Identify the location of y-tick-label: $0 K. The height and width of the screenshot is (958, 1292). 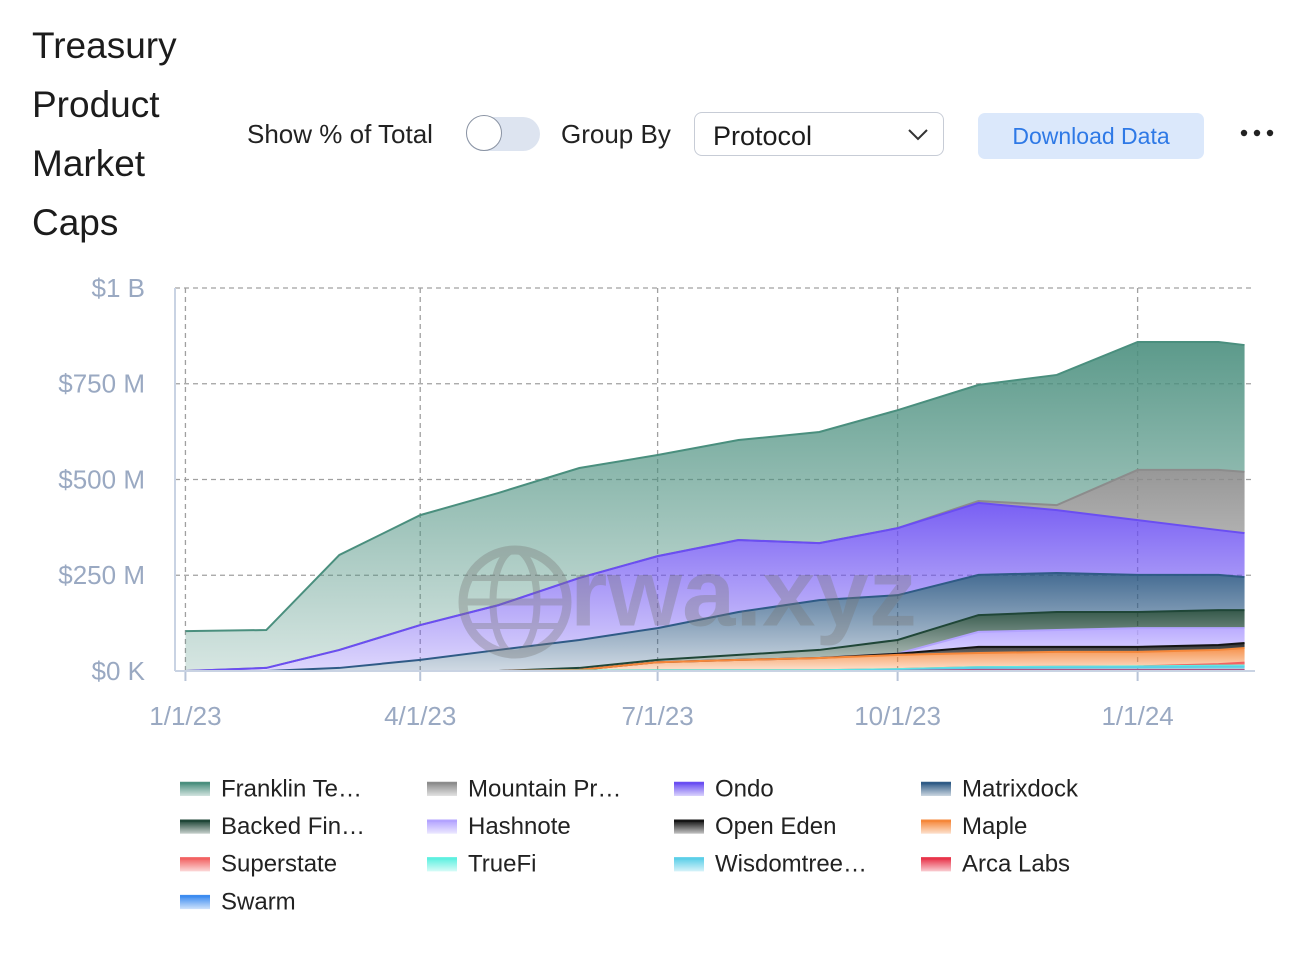
(119, 671).